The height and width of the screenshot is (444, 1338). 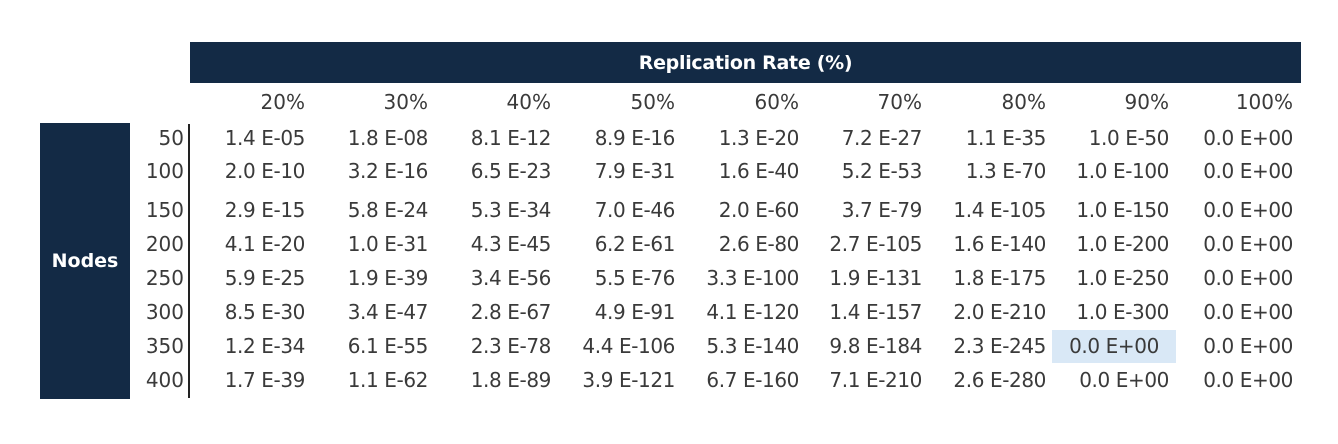 What do you see at coordinates (999, 380) in the screenshot?
I see `table-cell: 2.6 E-280` at bounding box center [999, 380].